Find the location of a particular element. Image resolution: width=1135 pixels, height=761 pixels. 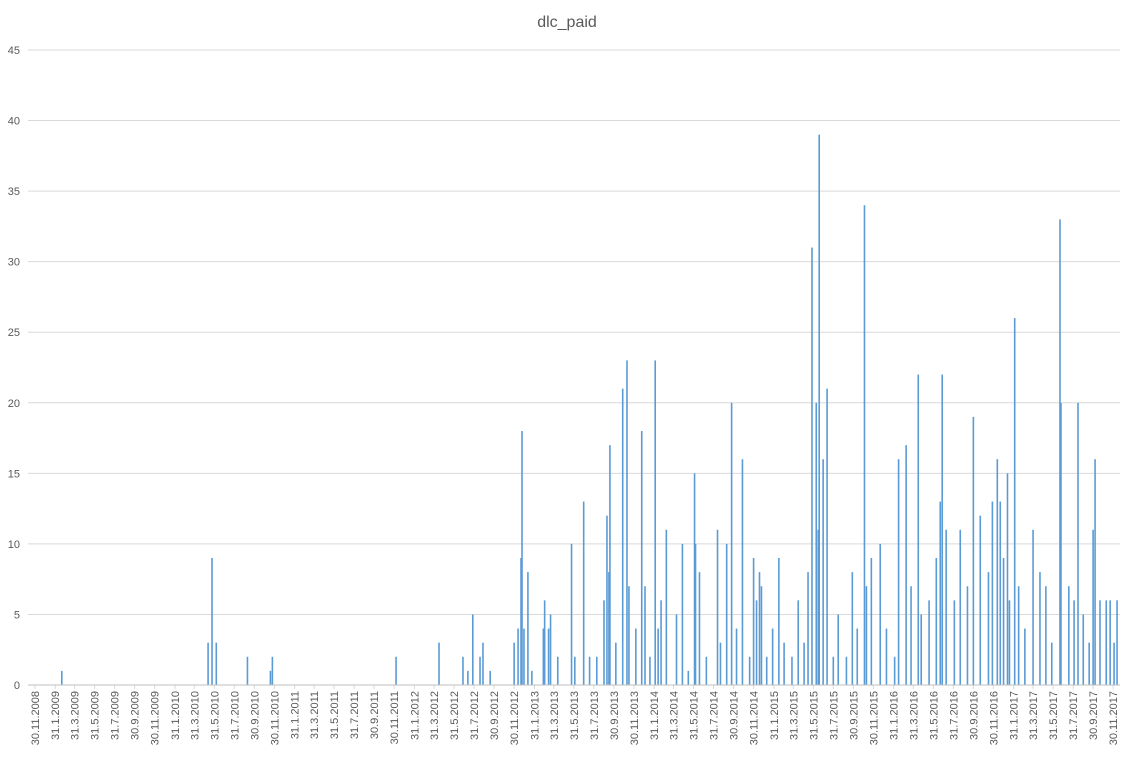

x-tick-label: 31.7.2012 is located at coordinates (475, 715).